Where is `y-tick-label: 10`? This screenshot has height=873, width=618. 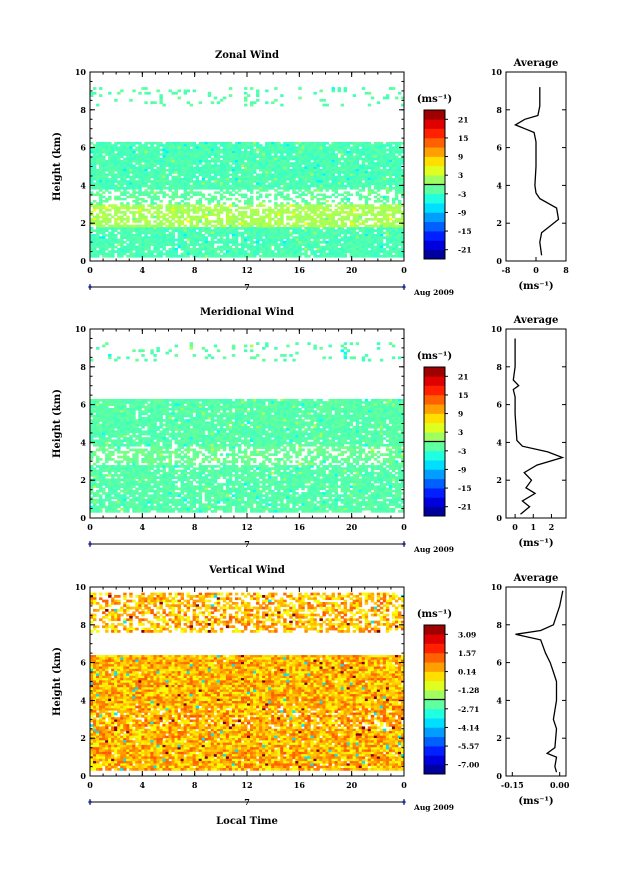 y-tick-label: 10 is located at coordinates (81, 72).